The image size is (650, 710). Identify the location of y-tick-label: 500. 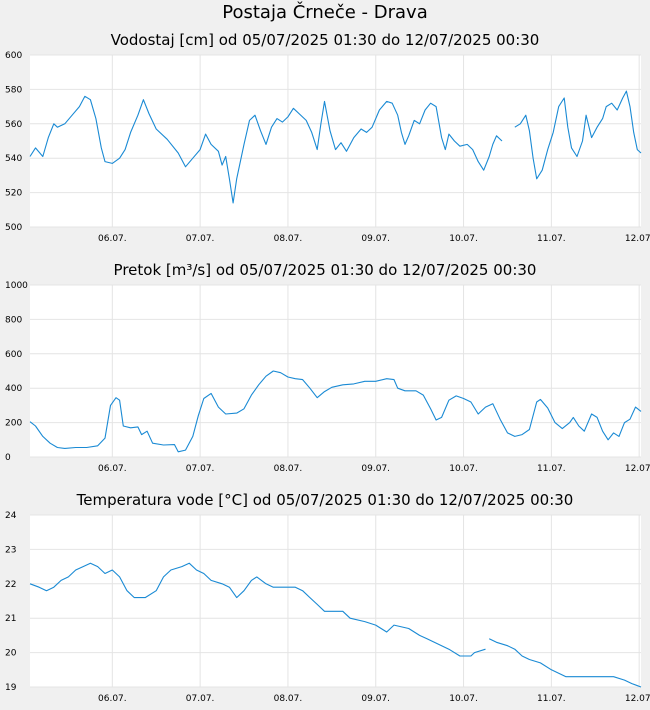
(13, 228).